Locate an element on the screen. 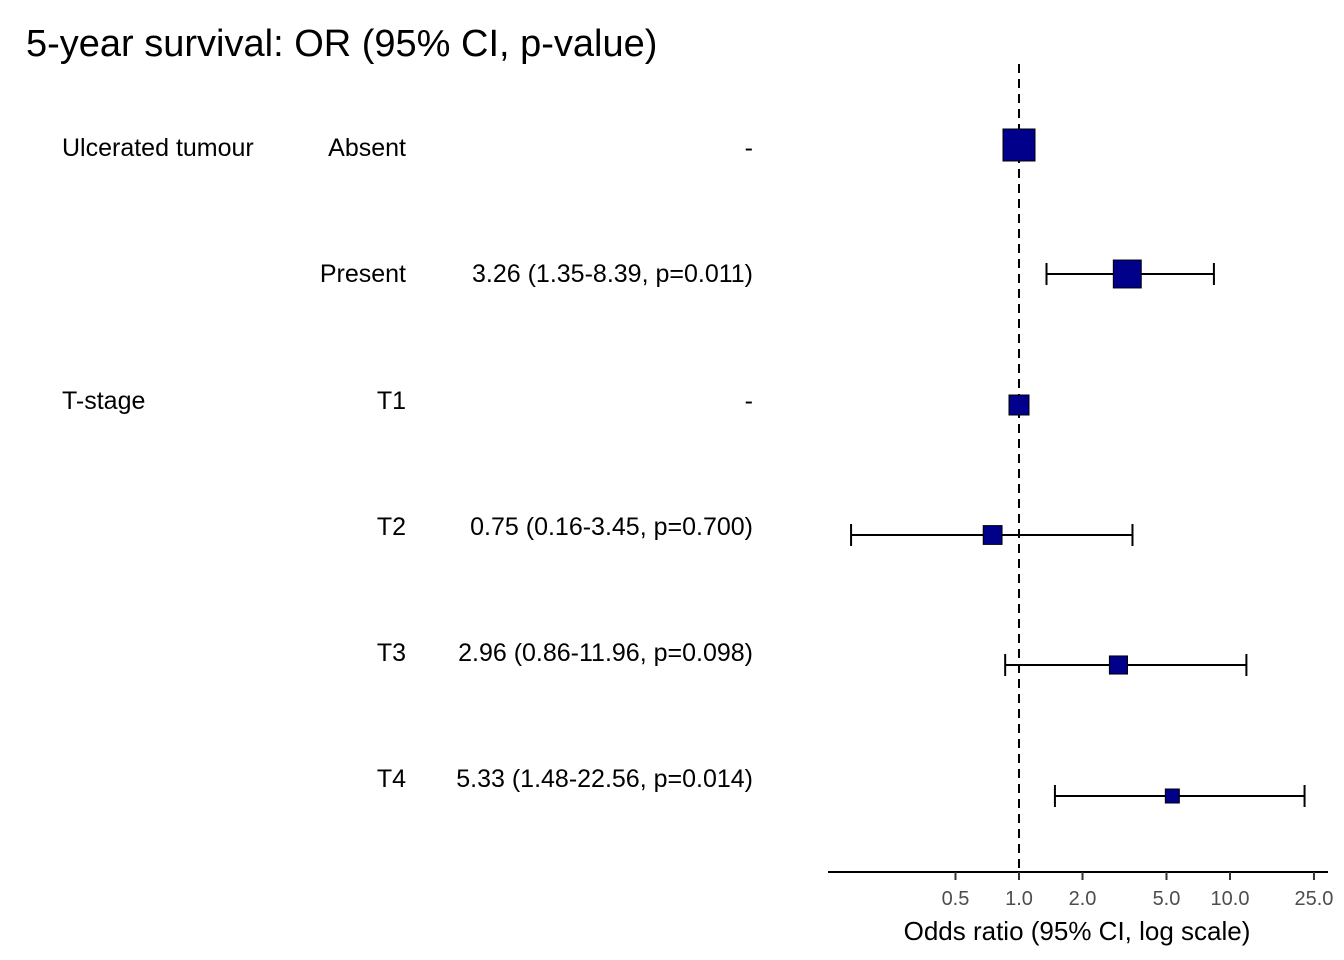  x-tick-label: 1.0 is located at coordinates (1019, 899).